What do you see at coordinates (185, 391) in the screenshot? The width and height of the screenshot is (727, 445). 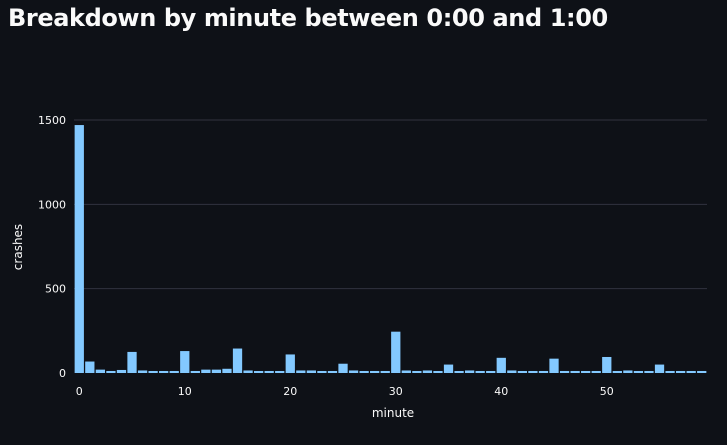 I see `x-tick-label: 10` at bounding box center [185, 391].